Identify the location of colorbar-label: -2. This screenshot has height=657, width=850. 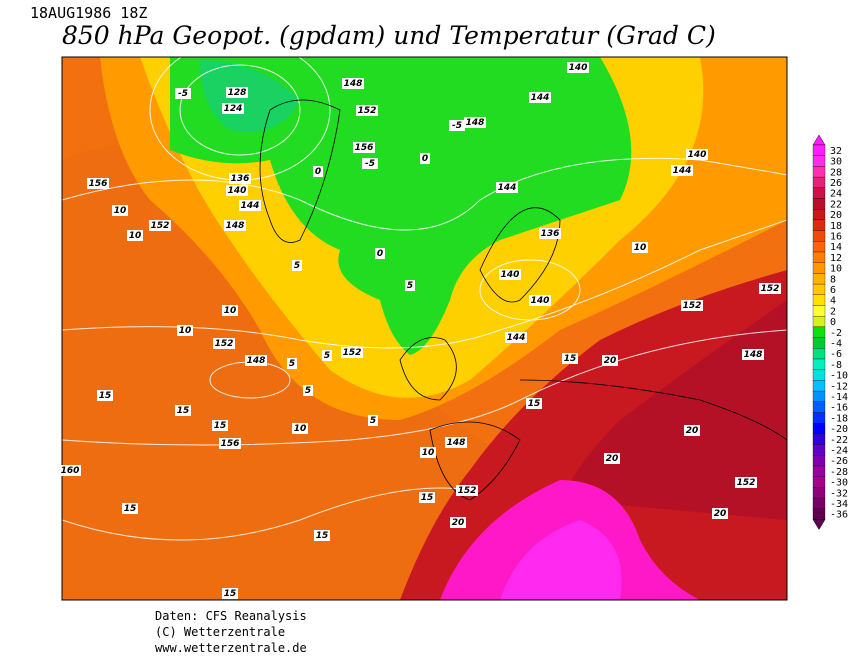
(836, 333).